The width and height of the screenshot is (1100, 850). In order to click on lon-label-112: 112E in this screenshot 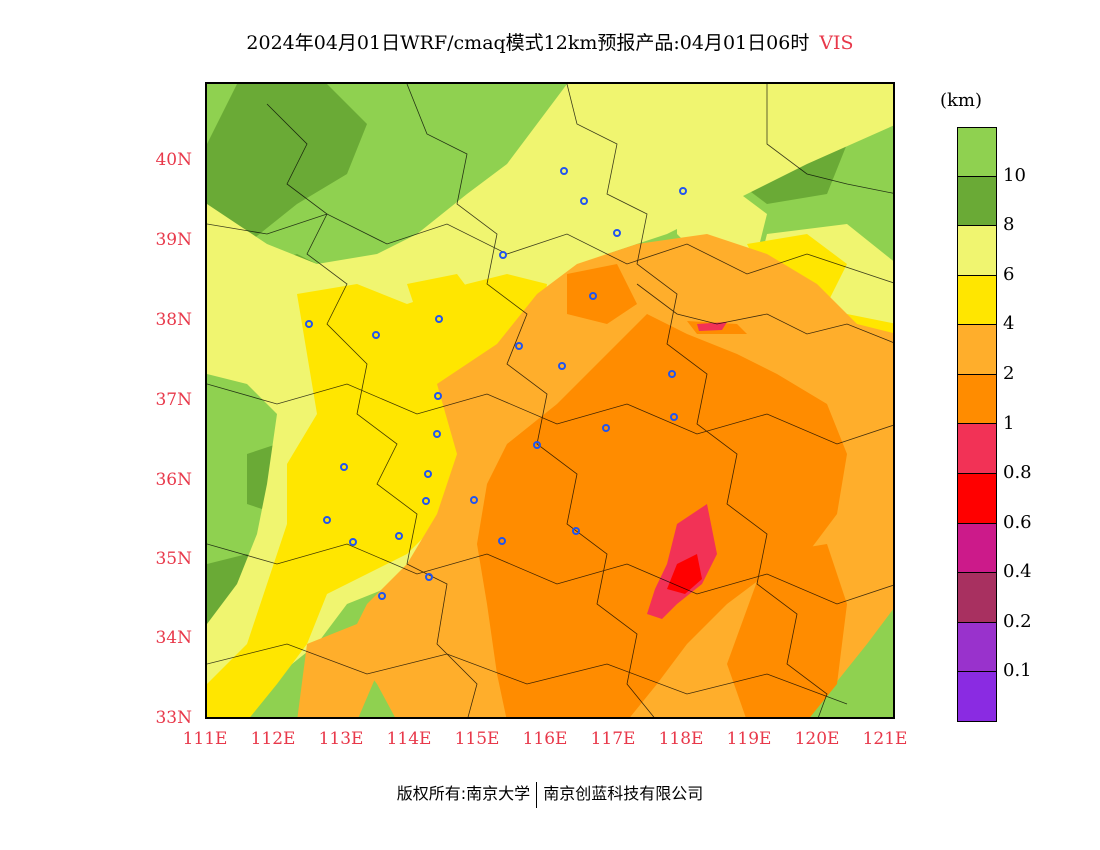, I will do `click(273, 739)`.